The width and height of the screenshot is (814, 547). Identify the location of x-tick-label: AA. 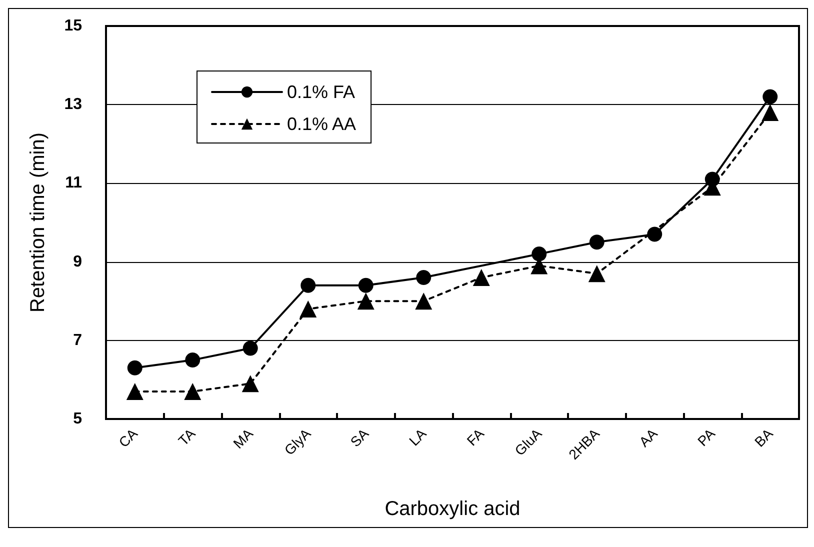
(648, 437).